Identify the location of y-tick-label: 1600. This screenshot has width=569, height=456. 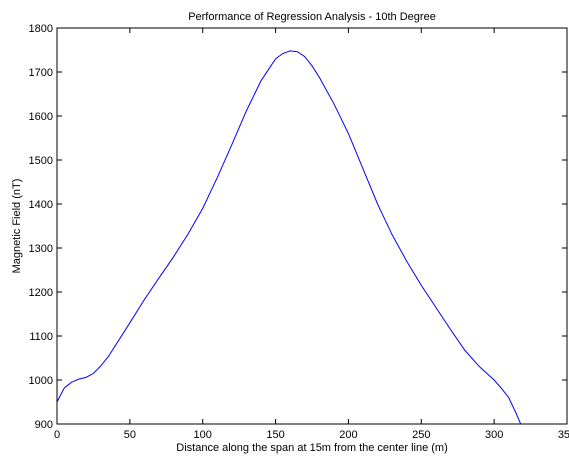
(41, 117).